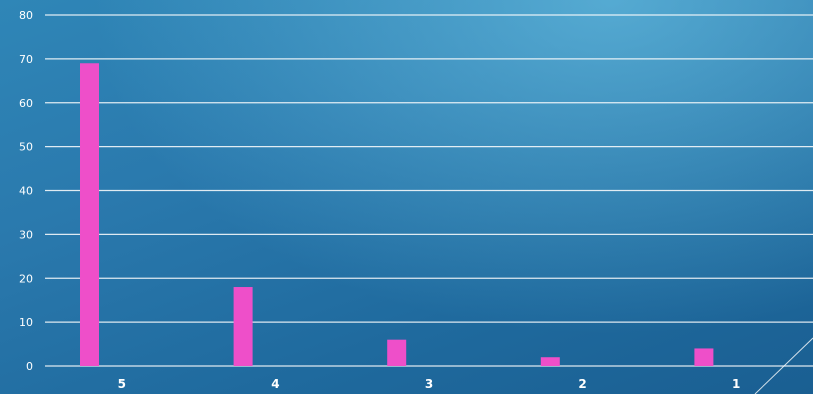 Image resolution: width=813 pixels, height=394 pixels. Describe the element at coordinates (26, 278) in the screenshot. I see `y-tick-label: 20` at that location.